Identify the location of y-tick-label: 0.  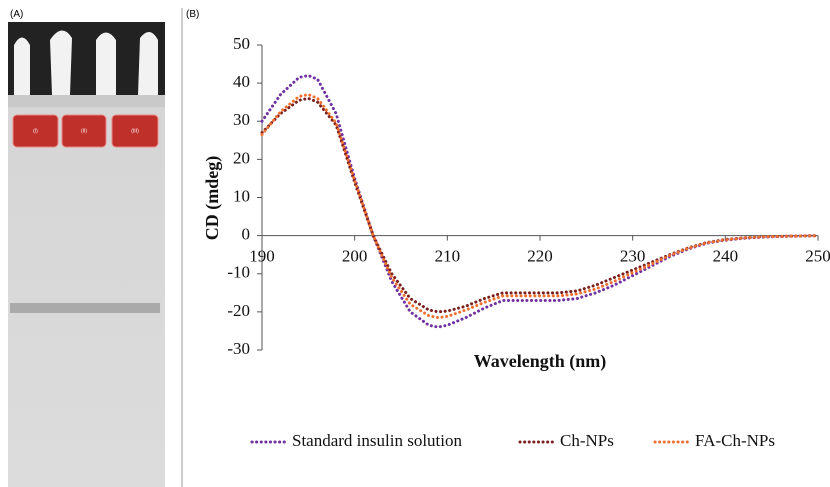
(246, 234).